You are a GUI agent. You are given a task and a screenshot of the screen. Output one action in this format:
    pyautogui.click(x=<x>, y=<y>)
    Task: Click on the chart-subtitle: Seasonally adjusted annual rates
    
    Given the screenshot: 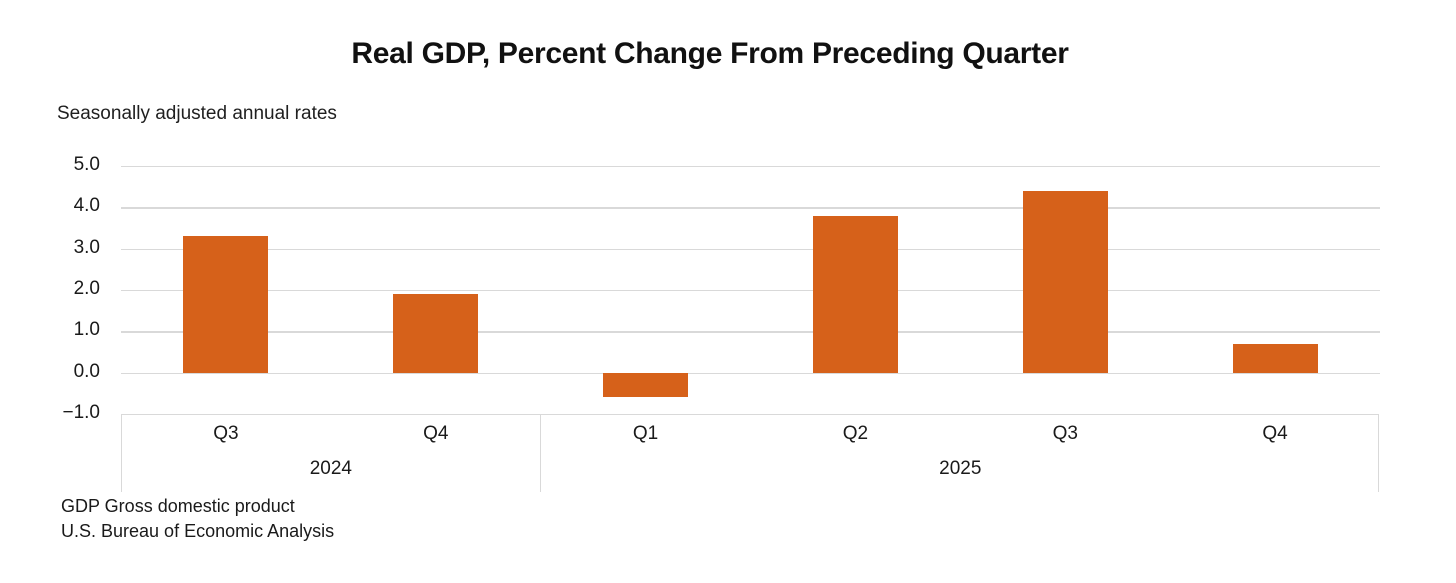 What is the action you would take?
    pyautogui.click(x=197, y=113)
    